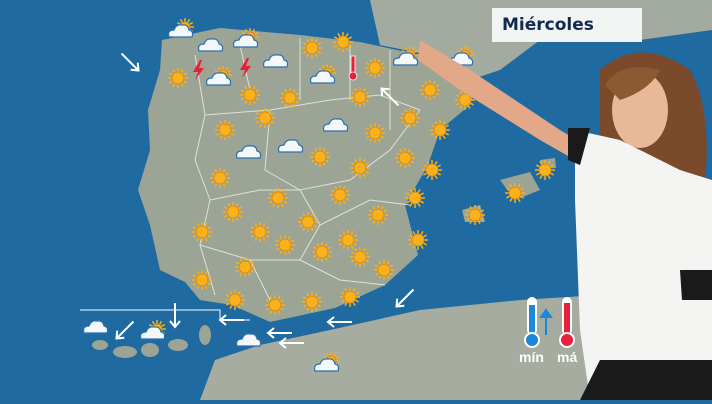  I want to click on max-label: má, so click(567, 357).